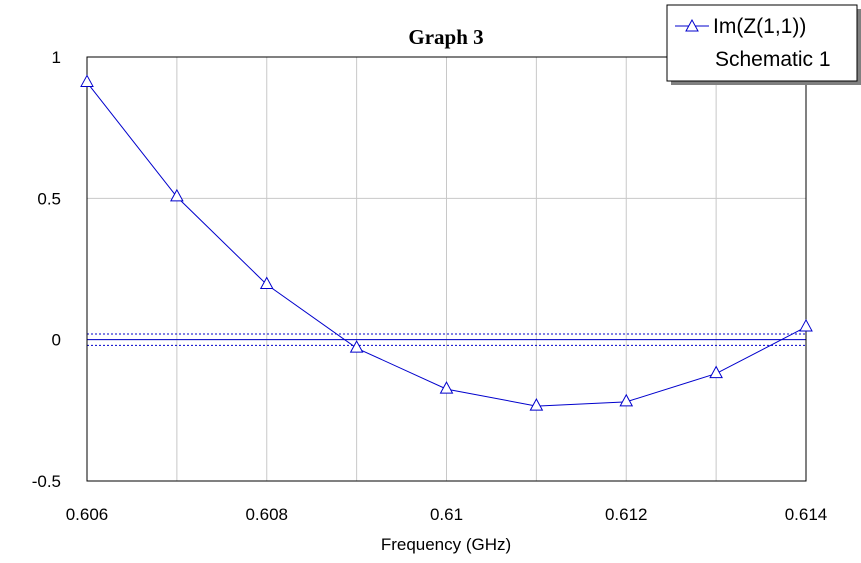 Image resolution: width=861 pixels, height=563 pixels. Describe the element at coordinates (87, 514) in the screenshot. I see `x-tick-label: 0.606` at that location.